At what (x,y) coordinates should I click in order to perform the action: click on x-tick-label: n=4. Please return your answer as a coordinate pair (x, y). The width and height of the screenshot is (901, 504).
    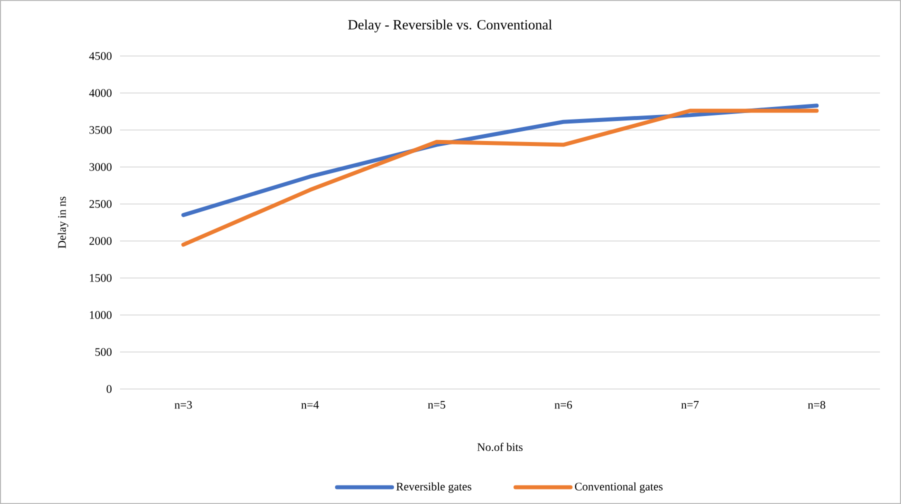
    Looking at the image, I should click on (310, 405).